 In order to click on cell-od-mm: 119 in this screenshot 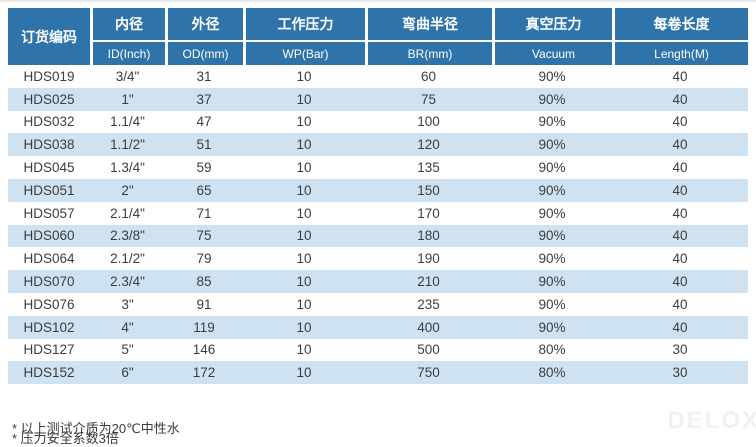, I will do `click(204, 327)`.